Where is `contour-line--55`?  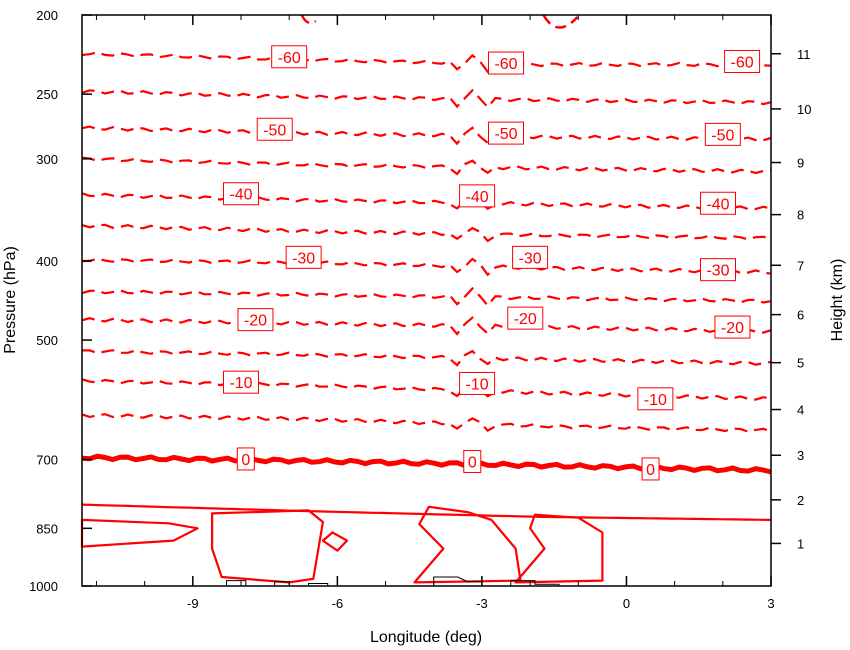
contour-line--55 is located at coordinates (426, 98).